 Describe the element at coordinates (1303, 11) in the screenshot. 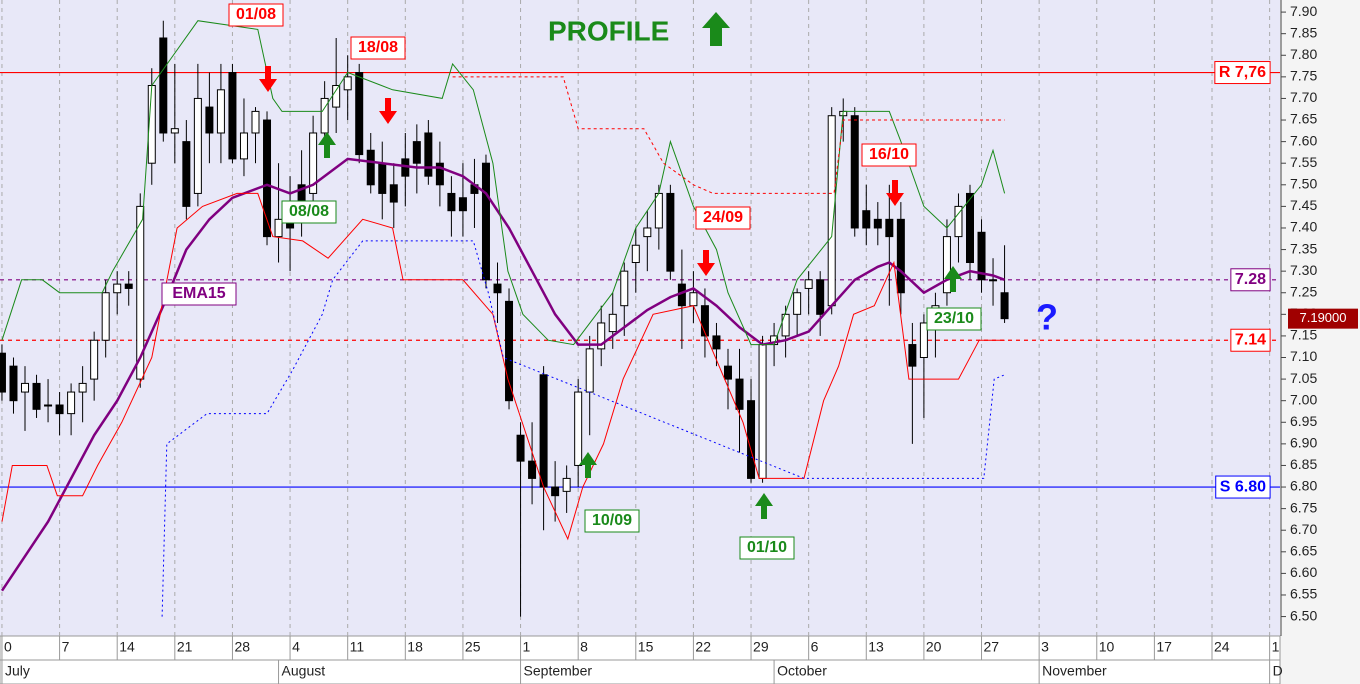

I see `y-tick-label: 7.90` at that location.